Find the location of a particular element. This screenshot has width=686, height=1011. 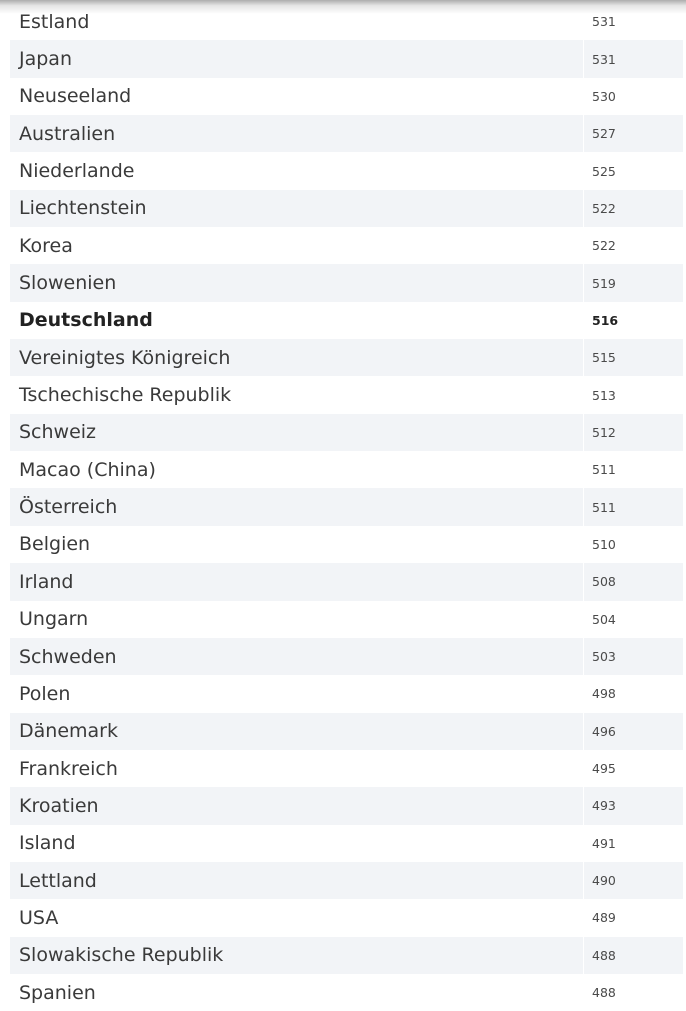

country-name: Estland is located at coordinates (297, 22).